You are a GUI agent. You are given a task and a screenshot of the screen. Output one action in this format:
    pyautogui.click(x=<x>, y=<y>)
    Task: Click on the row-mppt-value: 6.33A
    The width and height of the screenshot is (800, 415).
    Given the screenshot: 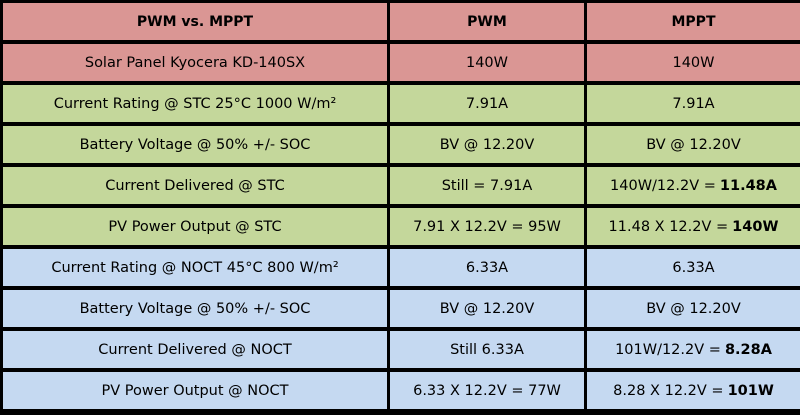 What is the action you would take?
    pyautogui.click(x=693, y=267)
    